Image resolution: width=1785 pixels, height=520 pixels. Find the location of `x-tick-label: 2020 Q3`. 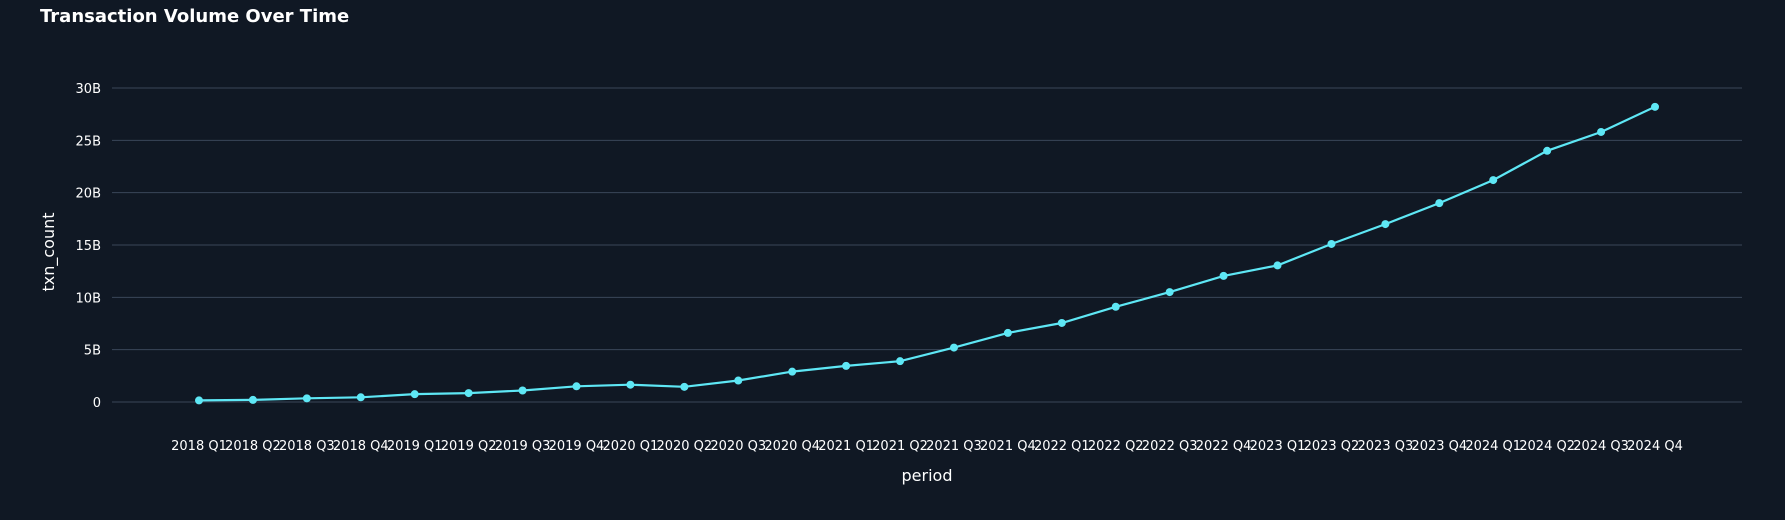

x-tick-label: 2020 Q3 is located at coordinates (738, 446).